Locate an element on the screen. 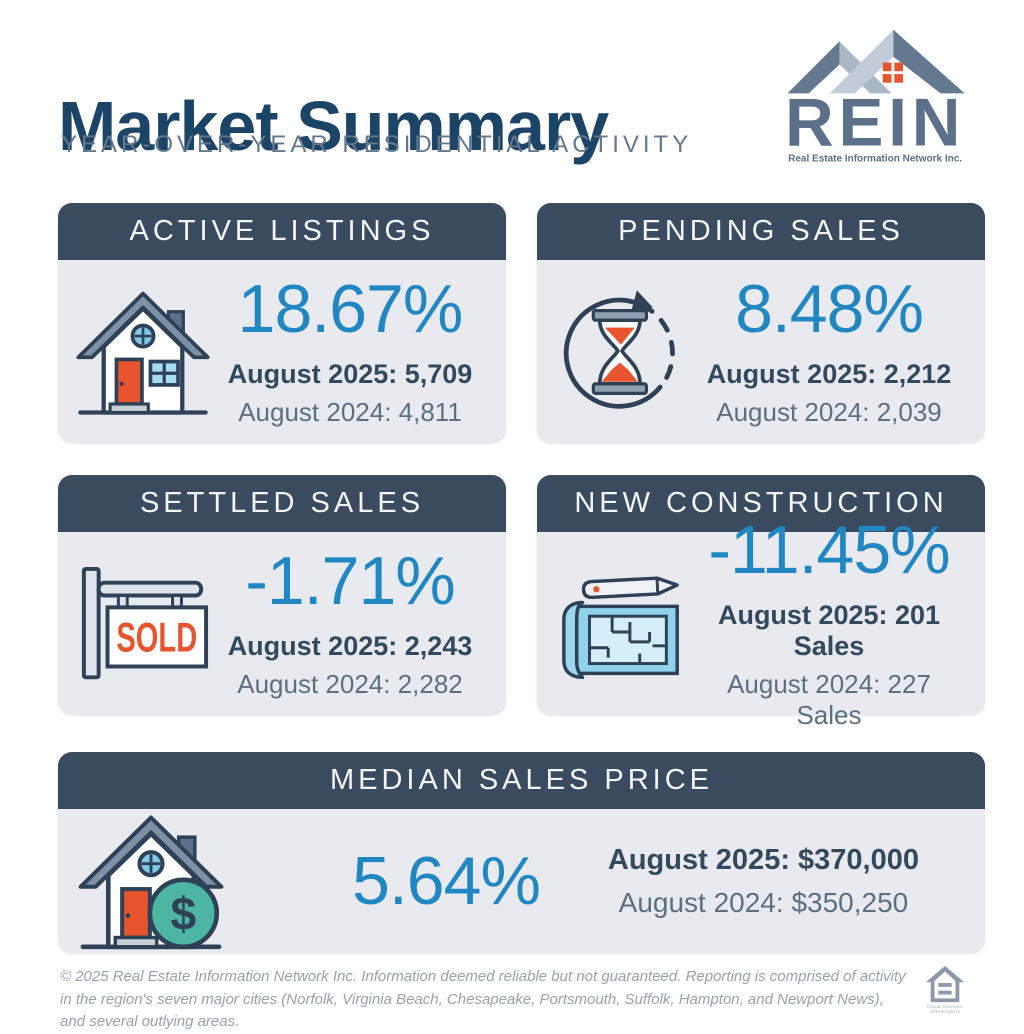  logo-window-icon is located at coordinates (893, 72).